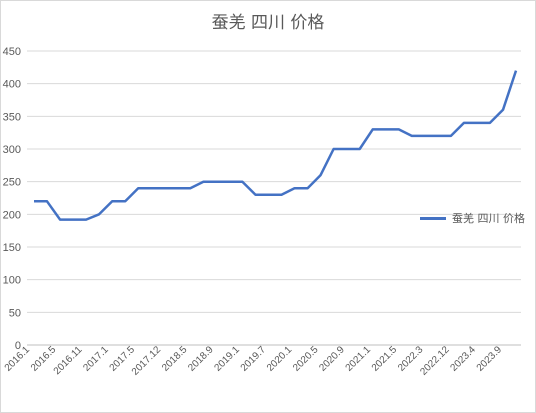 Image resolution: width=536 pixels, height=413 pixels. I want to click on y-tick-label: 150, so click(12, 248).